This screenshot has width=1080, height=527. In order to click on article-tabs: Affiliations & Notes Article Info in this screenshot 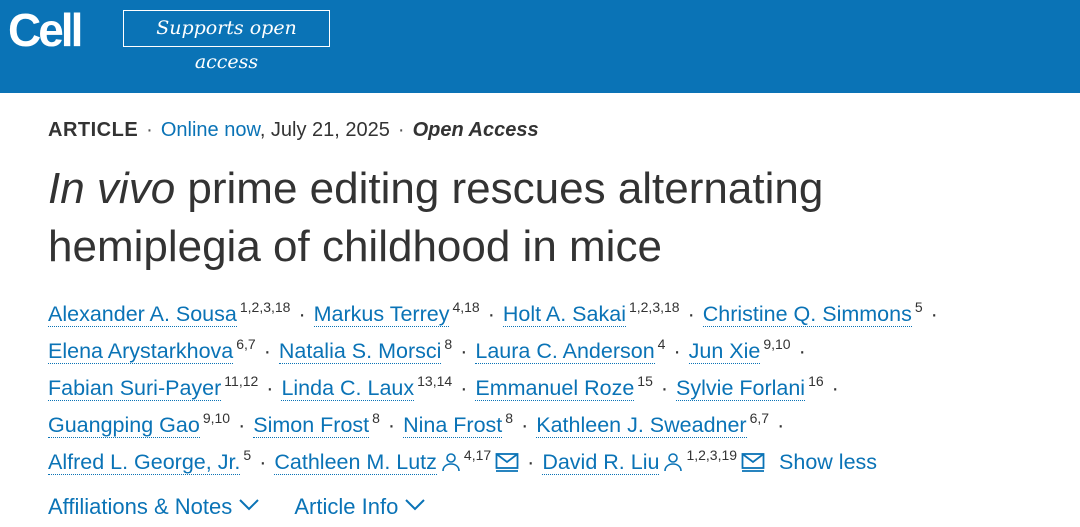, I will do `click(251, 506)`.